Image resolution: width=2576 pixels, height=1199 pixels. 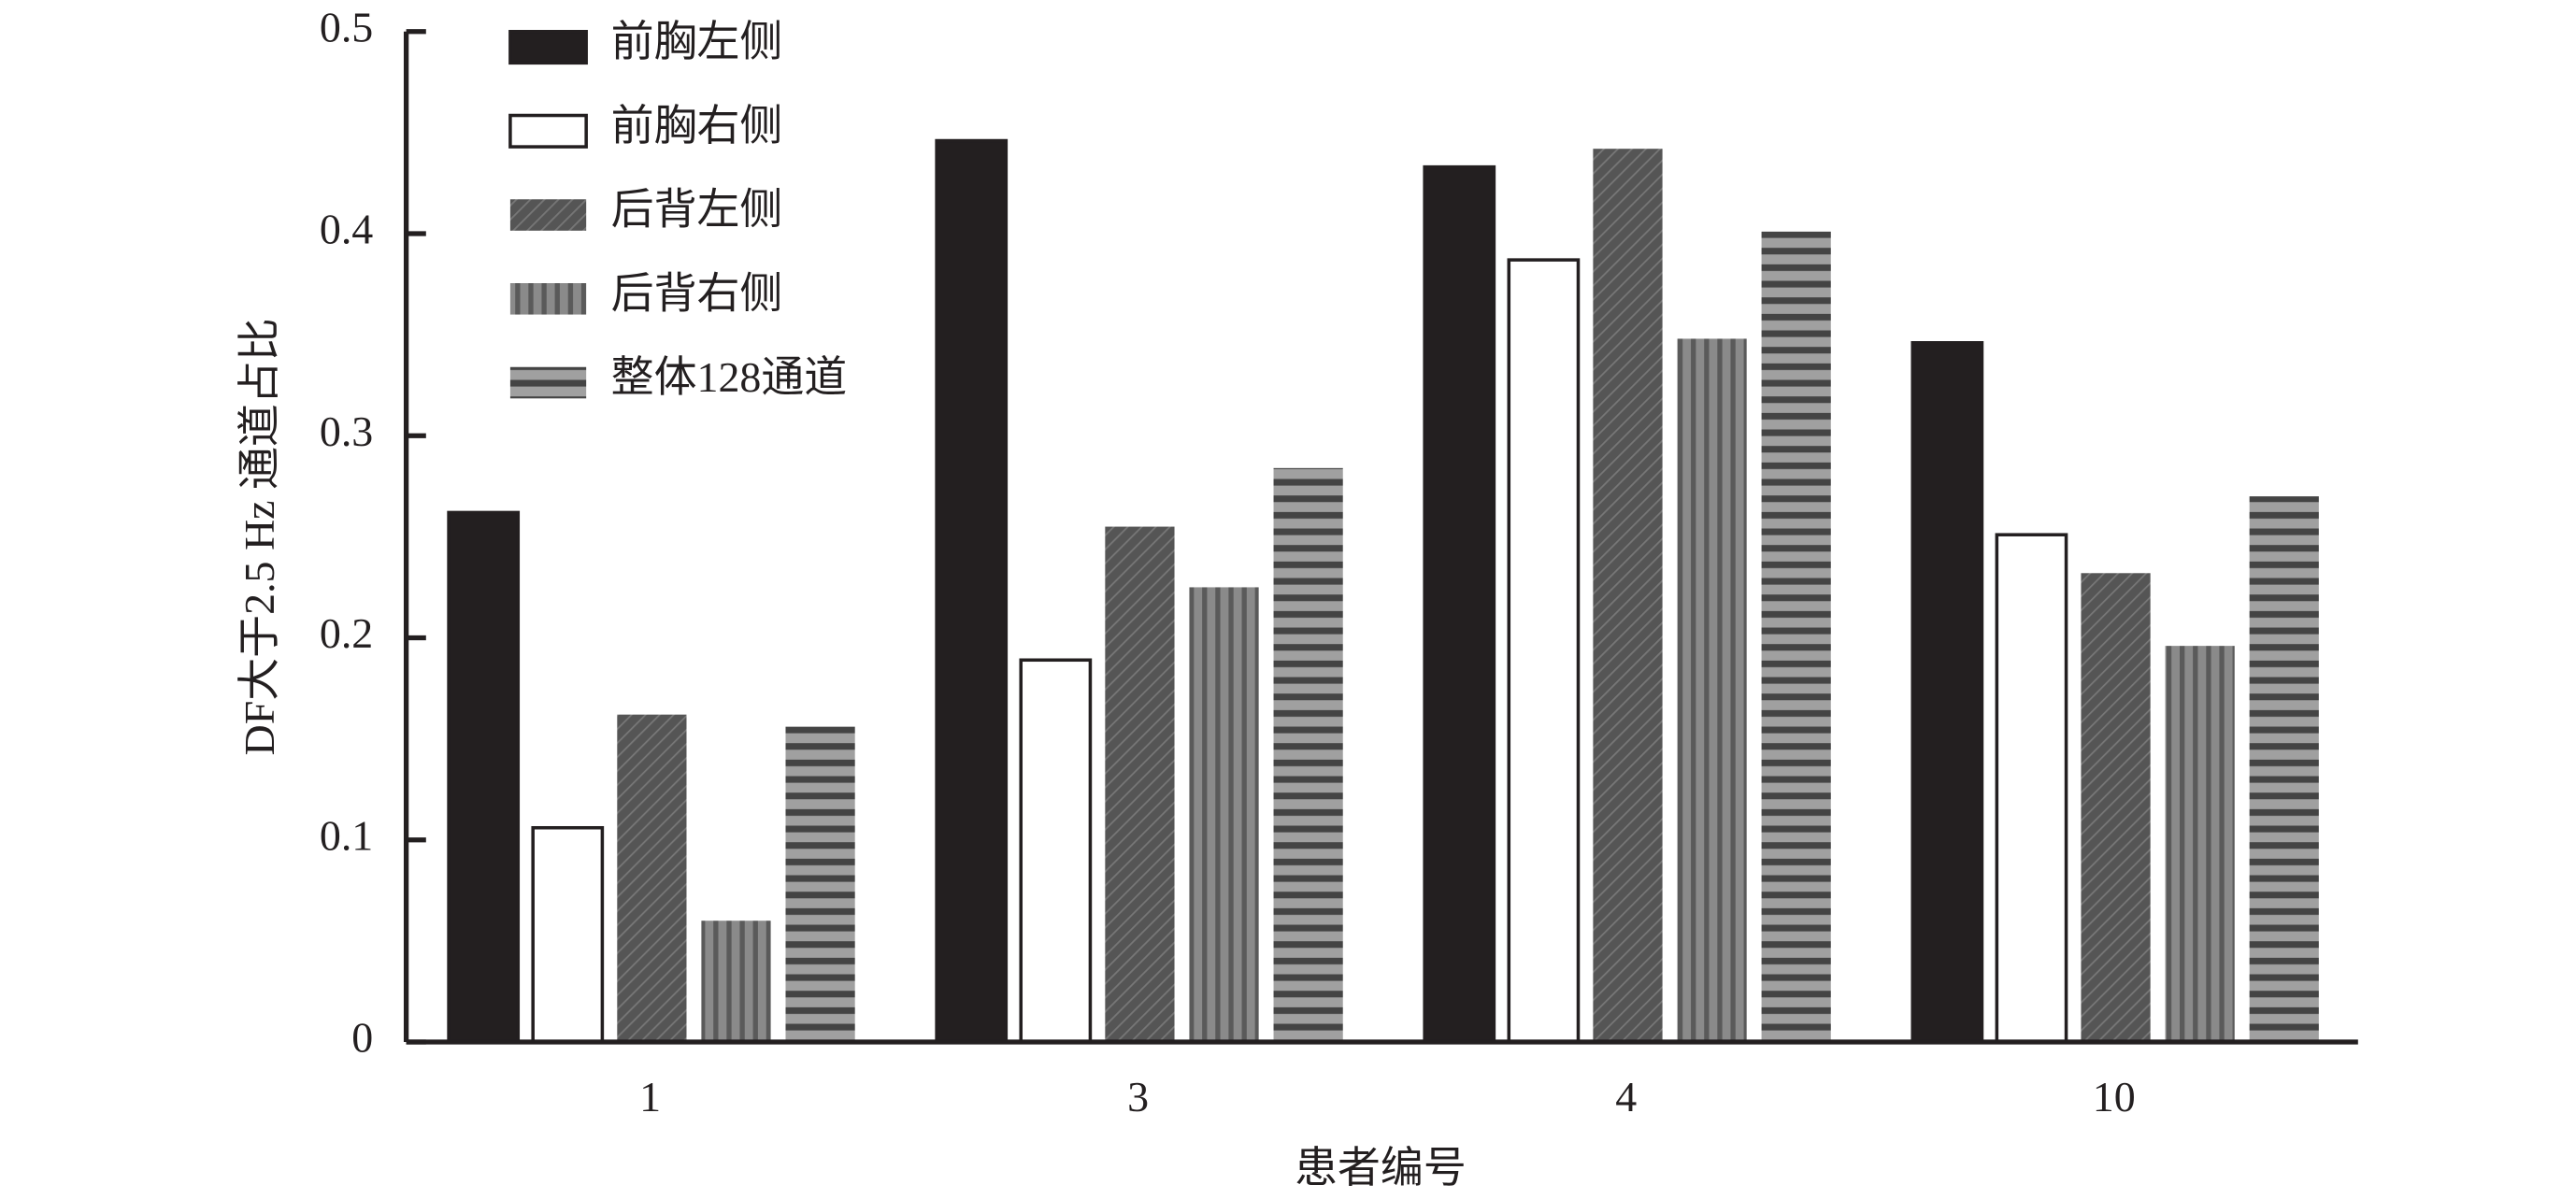 I want to click on y-tick-label: 0.2, so click(x=346, y=633).